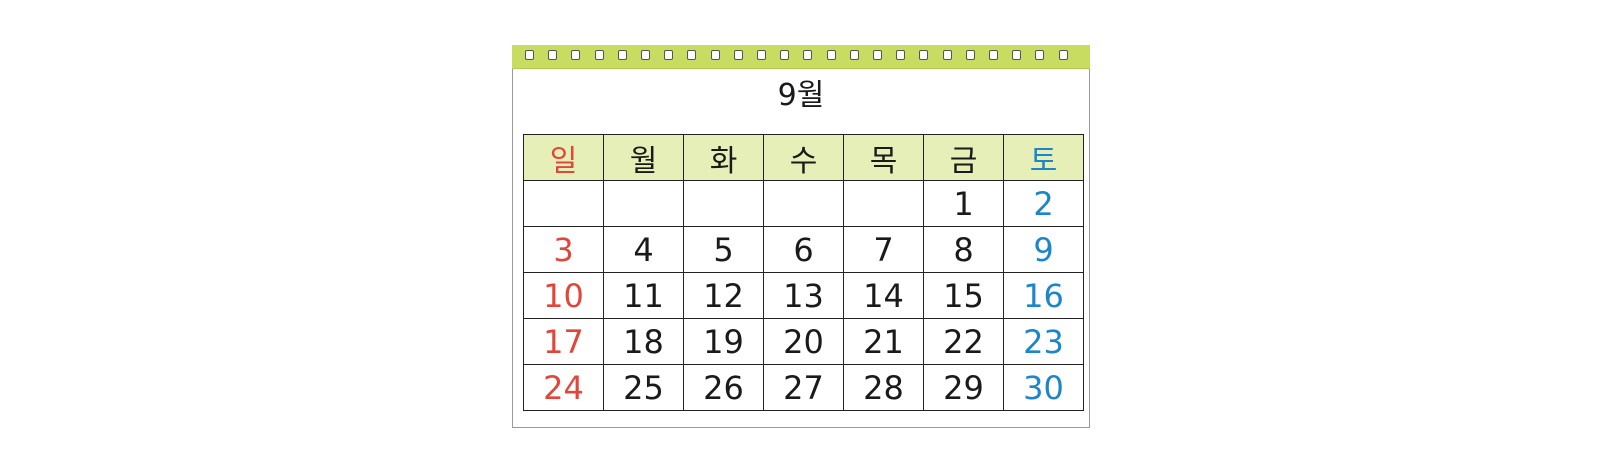  What do you see at coordinates (883, 295) in the screenshot?
I see `day-cell: 14` at bounding box center [883, 295].